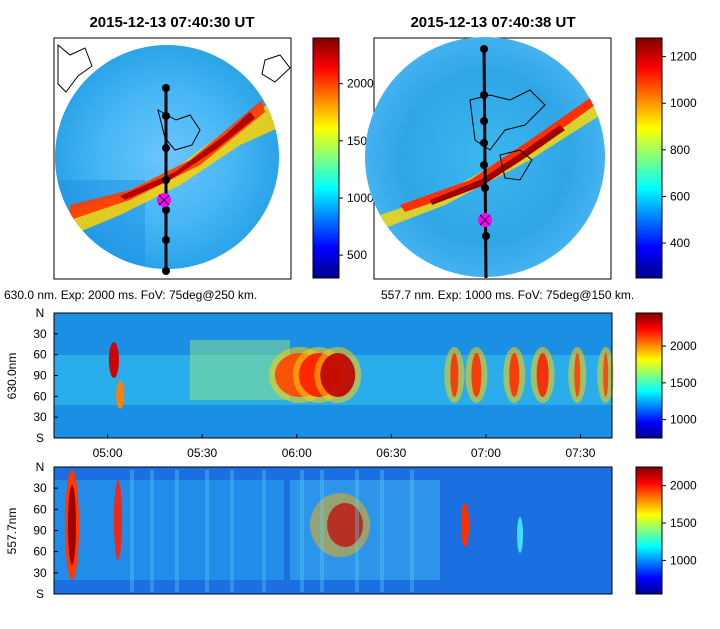 The image size is (720, 629). What do you see at coordinates (680, 150) in the screenshot?
I see `colorbar-tick-label: 800` at bounding box center [680, 150].